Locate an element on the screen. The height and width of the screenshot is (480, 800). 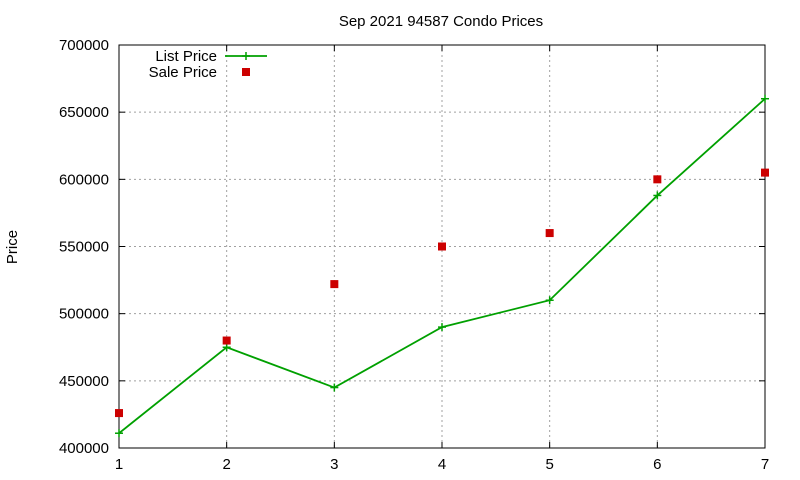
y-tick-label: 700000 is located at coordinates (84, 45).